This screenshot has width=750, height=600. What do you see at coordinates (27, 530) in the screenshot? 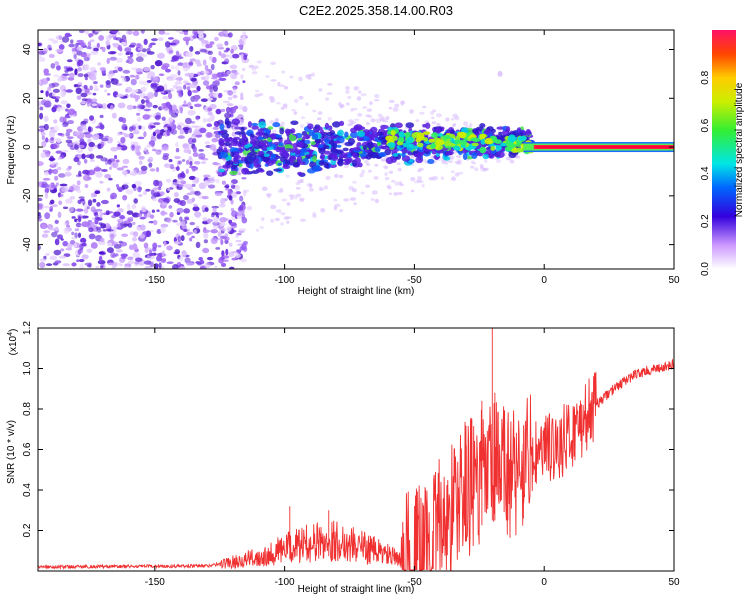
I see `snr-y-tick-label: 0.2` at bounding box center [27, 530].